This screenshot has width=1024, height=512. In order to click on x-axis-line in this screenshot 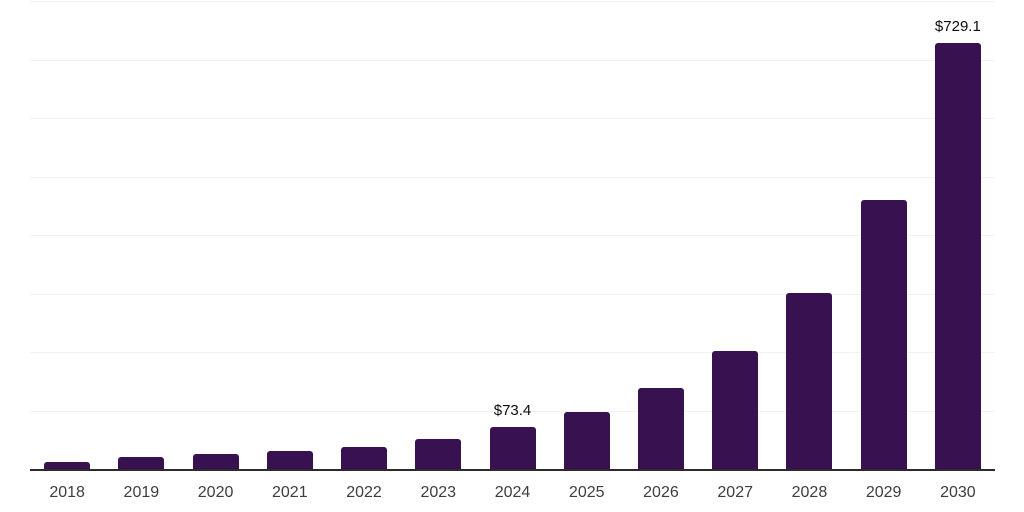, I will do `click(512, 470)`.